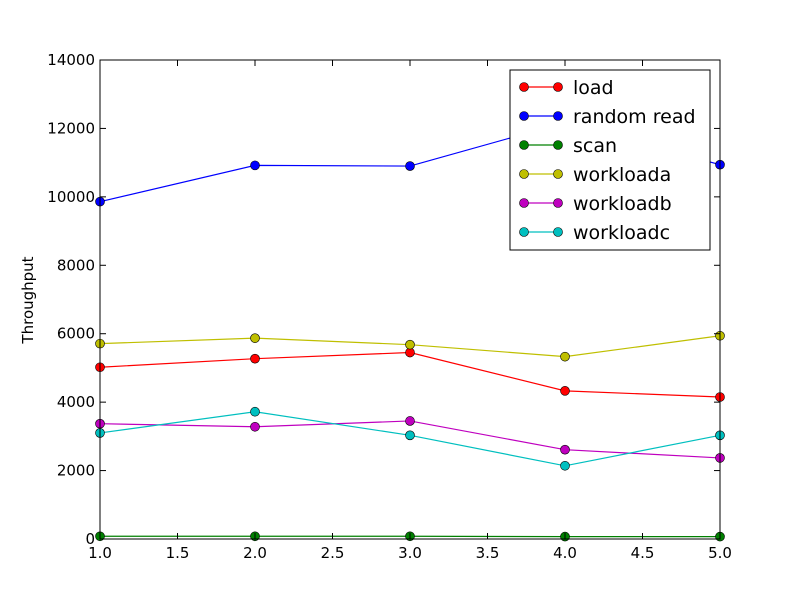  Describe the element at coordinates (622, 175) in the screenshot. I see `legend-label: workloada` at that location.